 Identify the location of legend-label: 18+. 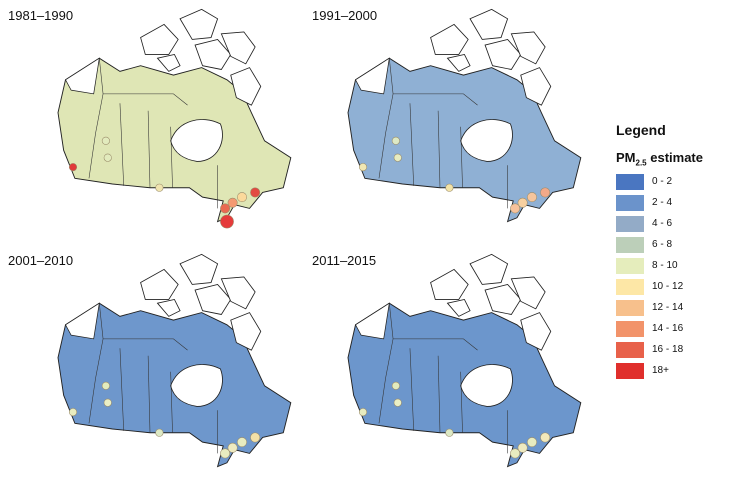
(660, 370).